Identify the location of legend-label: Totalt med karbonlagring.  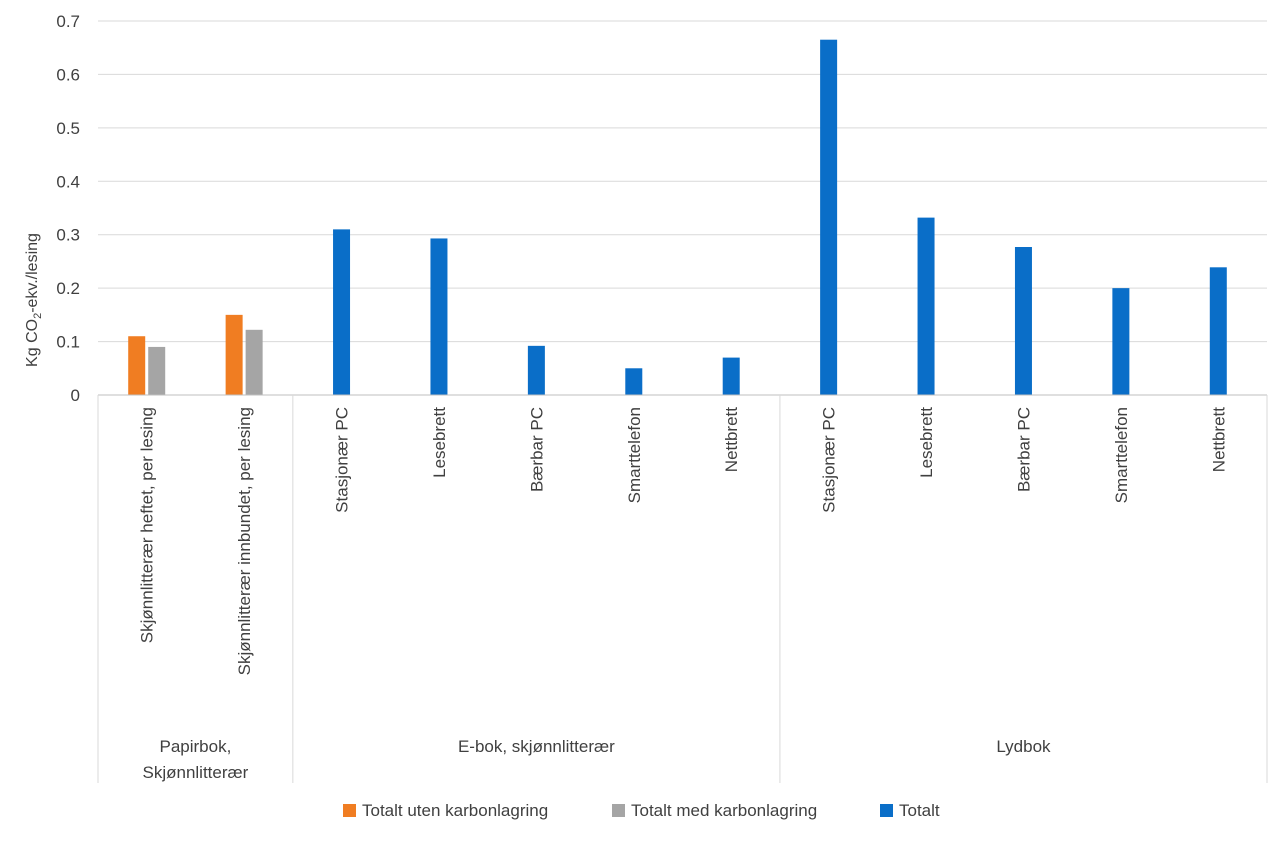
(724, 810).